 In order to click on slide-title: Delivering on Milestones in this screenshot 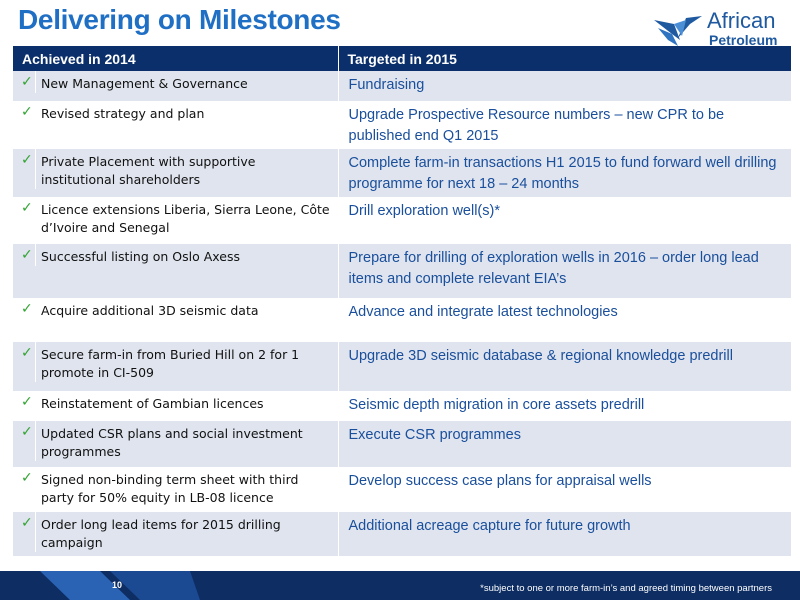, I will do `click(179, 19)`.